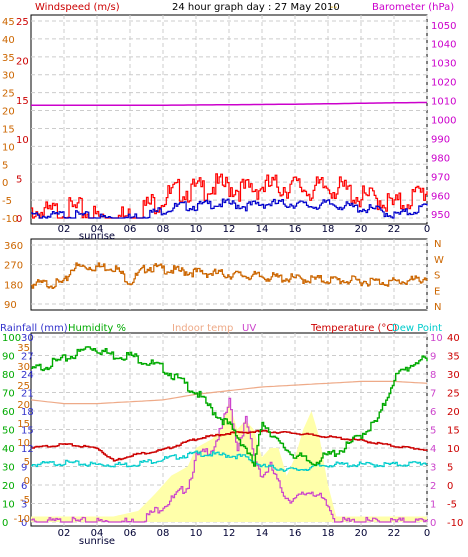  I want to click on average-wind-line, so click(229, 208).